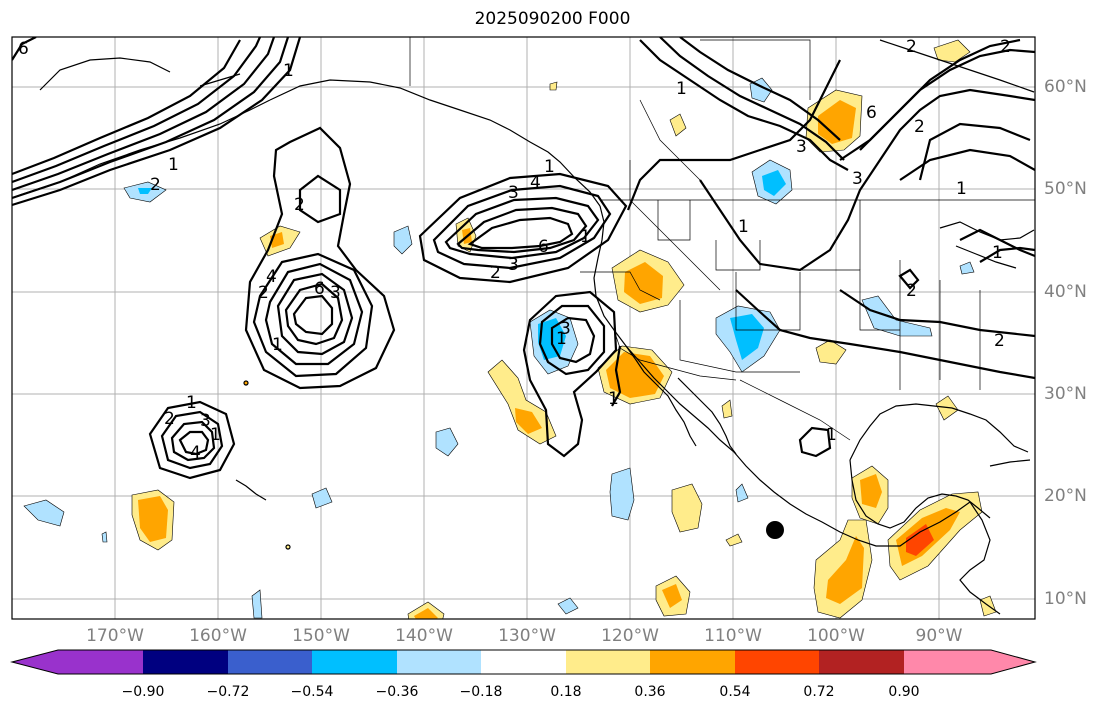 Image resolution: width=1105 pixels, height=712 pixels. I want to click on hurricane-center-dot, so click(775, 530).